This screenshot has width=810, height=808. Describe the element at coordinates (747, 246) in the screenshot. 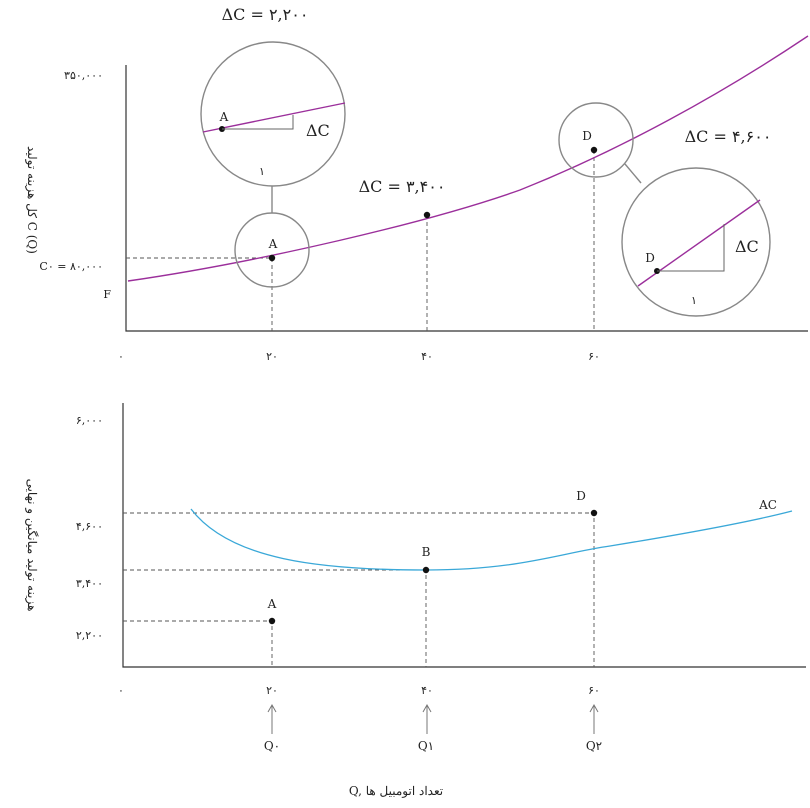

I see `zoom-d-delta-c: ΔC` at that location.